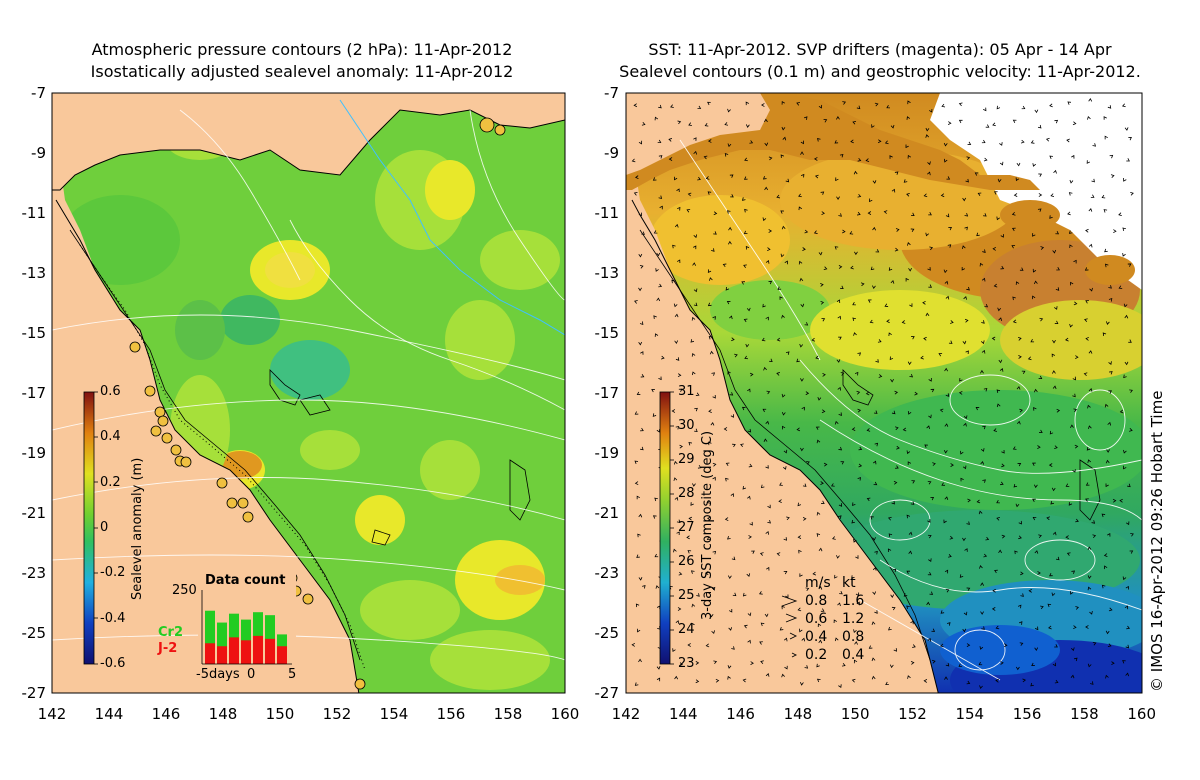  What do you see at coordinates (184, 590) in the screenshot?
I see `inset-ymax-label: 250` at bounding box center [184, 590].